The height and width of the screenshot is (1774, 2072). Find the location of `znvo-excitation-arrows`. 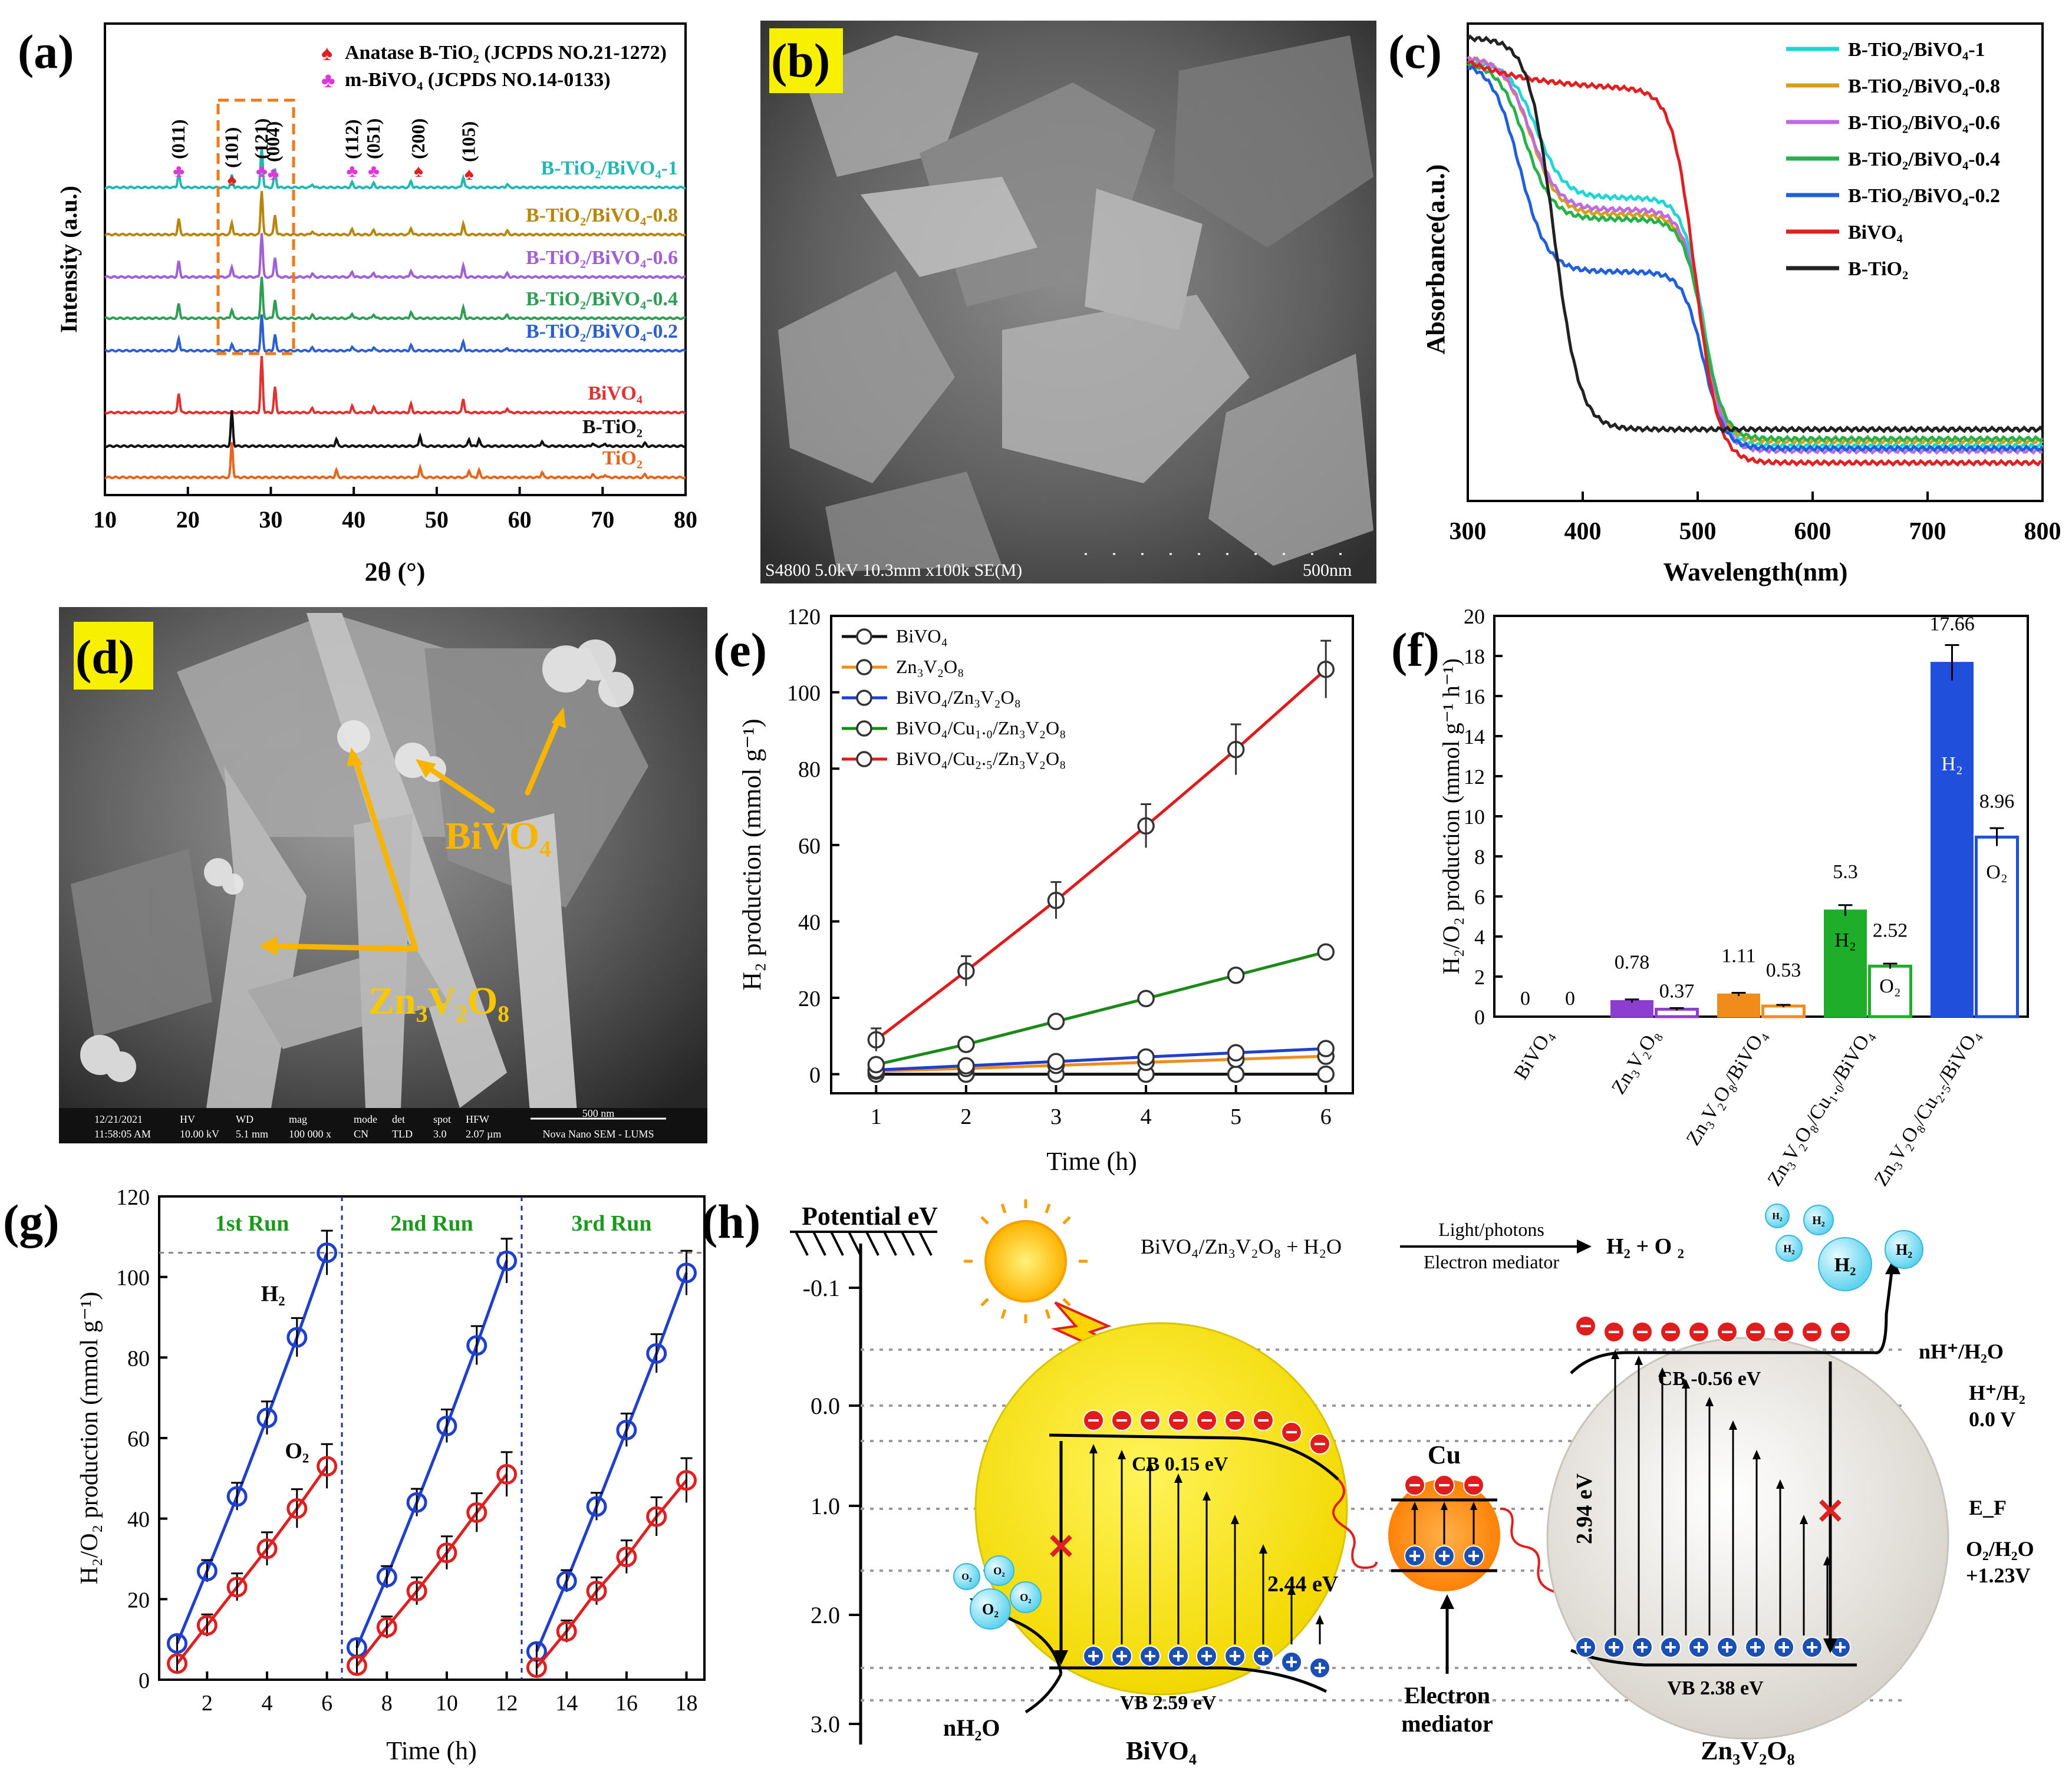

znvo-excitation-arrows is located at coordinates (1721, 1492).